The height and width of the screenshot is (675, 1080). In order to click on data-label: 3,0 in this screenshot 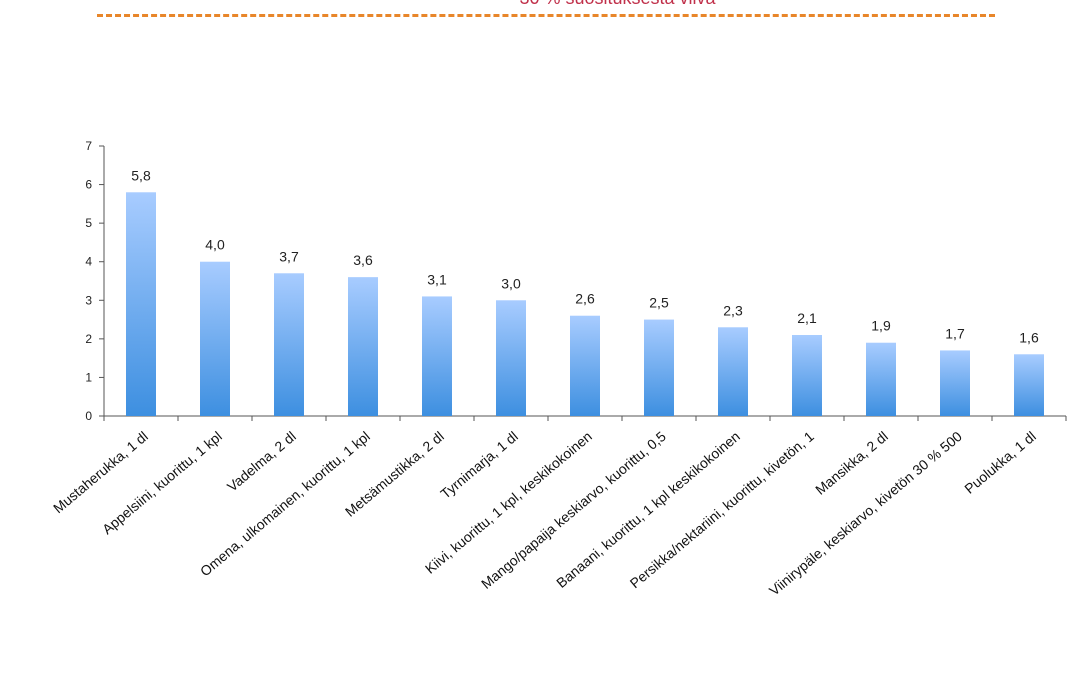, I will do `click(511, 283)`.